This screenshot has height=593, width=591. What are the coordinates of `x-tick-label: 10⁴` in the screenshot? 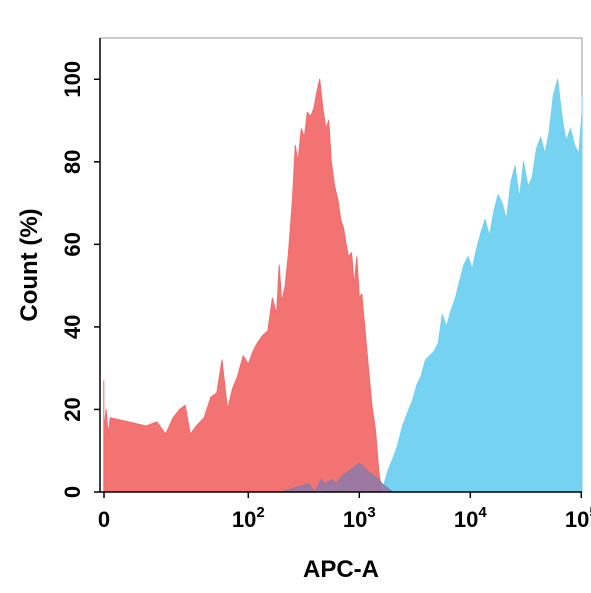 It's located at (470, 518).